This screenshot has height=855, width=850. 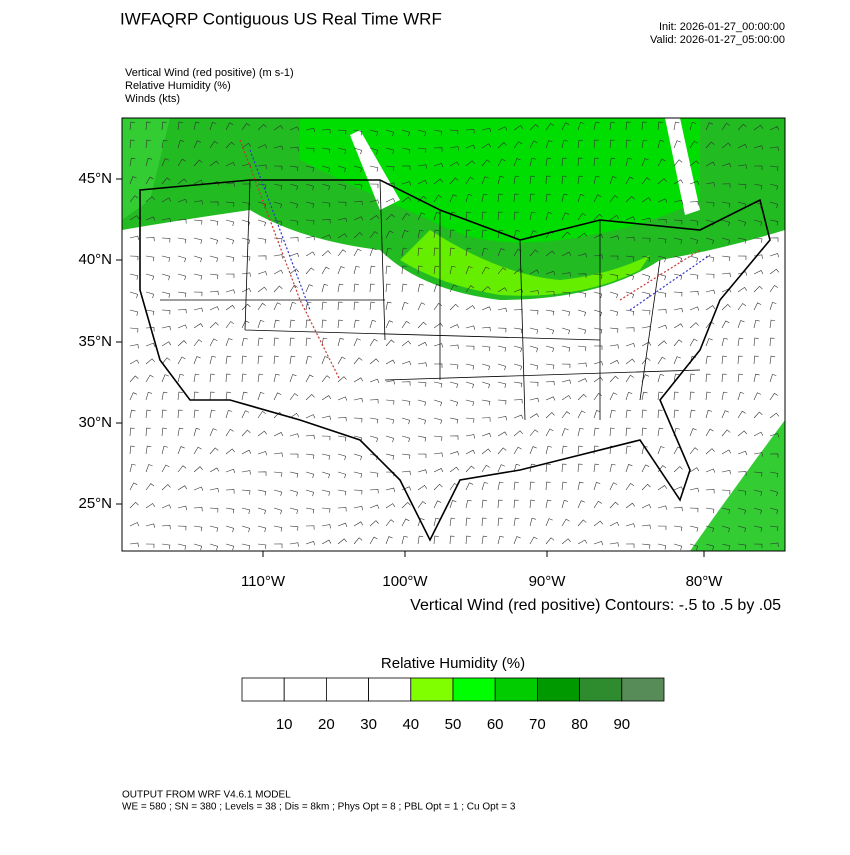 What do you see at coordinates (537, 724) in the screenshot?
I see `colorbar-label: 70` at bounding box center [537, 724].